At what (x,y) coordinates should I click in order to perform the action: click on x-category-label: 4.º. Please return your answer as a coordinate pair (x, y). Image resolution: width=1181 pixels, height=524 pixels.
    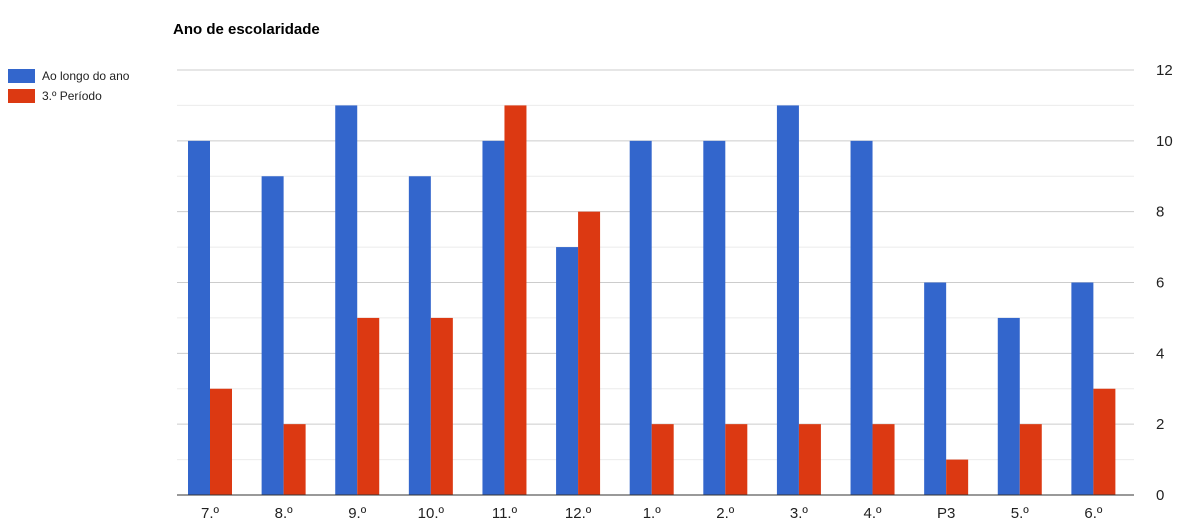
    Looking at the image, I should click on (873, 513).